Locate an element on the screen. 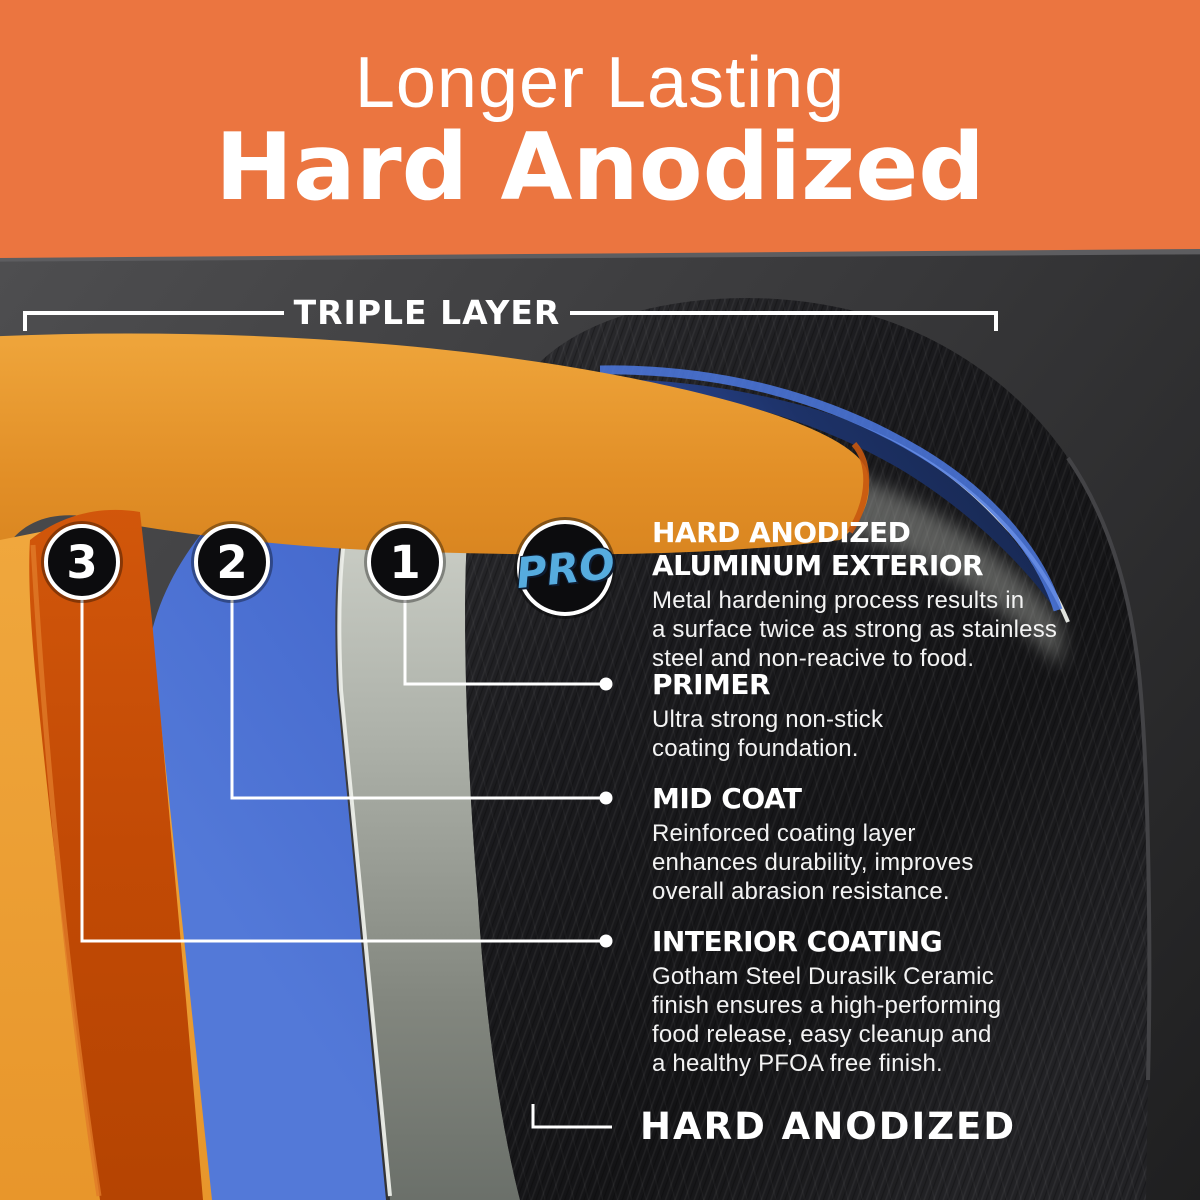  leader-line-primer is located at coordinates (501, 643).